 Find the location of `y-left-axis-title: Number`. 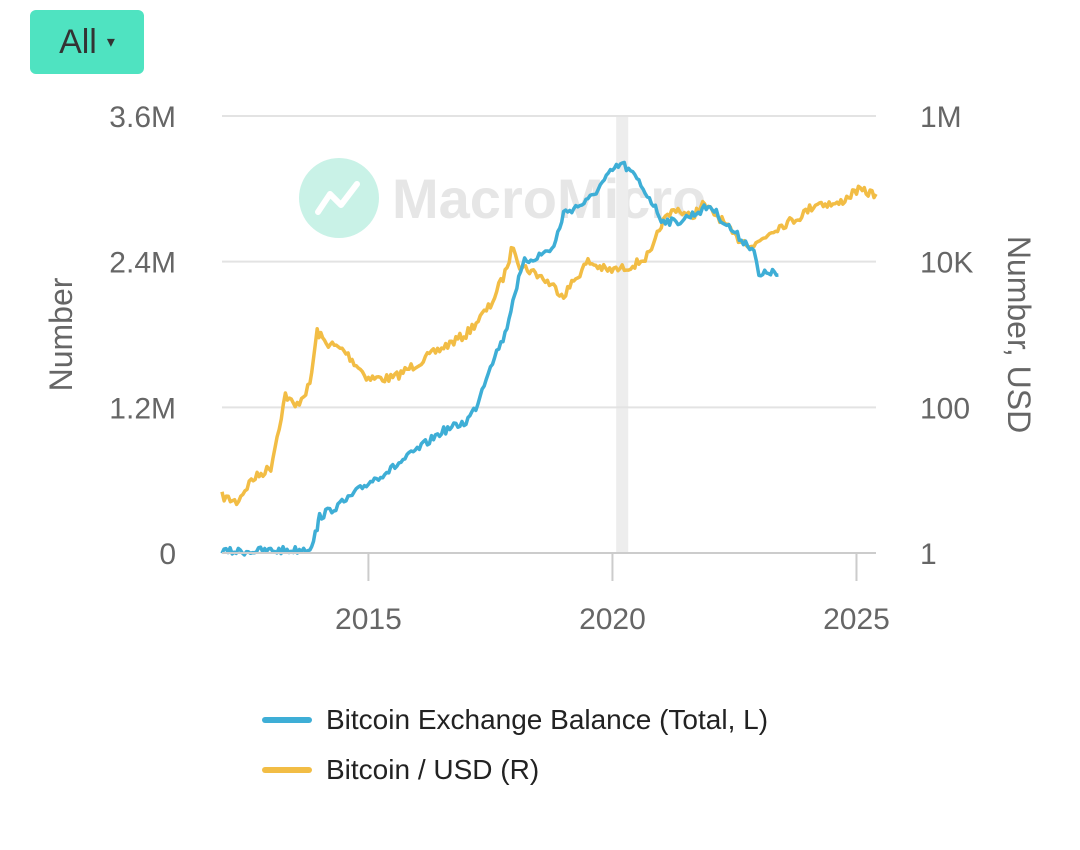

y-left-axis-title: Number is located at coordinates (61, 334).